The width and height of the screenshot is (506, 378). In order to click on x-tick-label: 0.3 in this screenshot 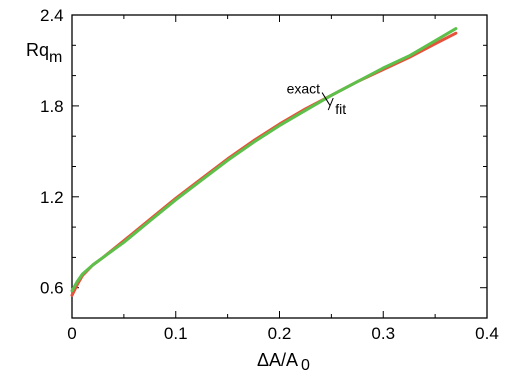, I will do `click(383, 333)`.